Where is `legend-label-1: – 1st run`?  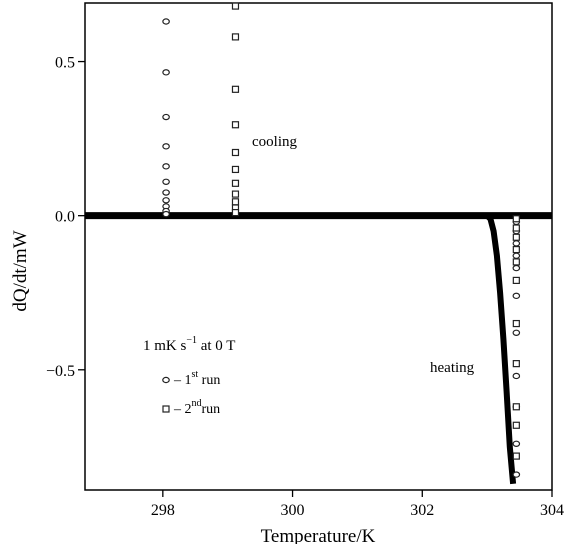
legend-label-1: – 1st run is located at coordinates (196, 378).